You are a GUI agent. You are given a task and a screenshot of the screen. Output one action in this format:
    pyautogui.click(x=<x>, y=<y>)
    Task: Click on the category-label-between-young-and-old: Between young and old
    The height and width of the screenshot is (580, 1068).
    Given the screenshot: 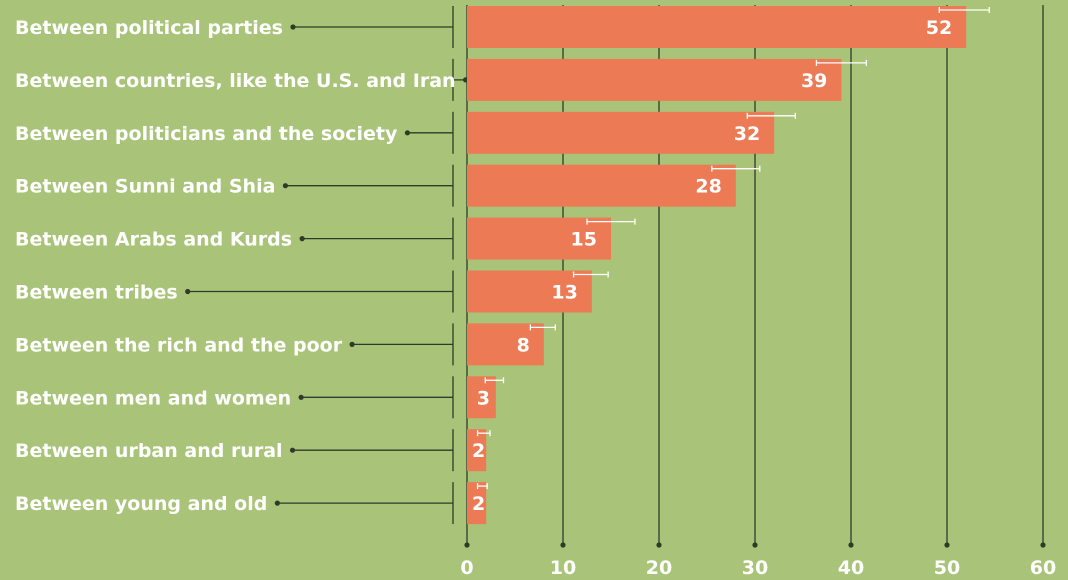 What is the action you would take?
    pyautogui.click(x=141, y=504)
    